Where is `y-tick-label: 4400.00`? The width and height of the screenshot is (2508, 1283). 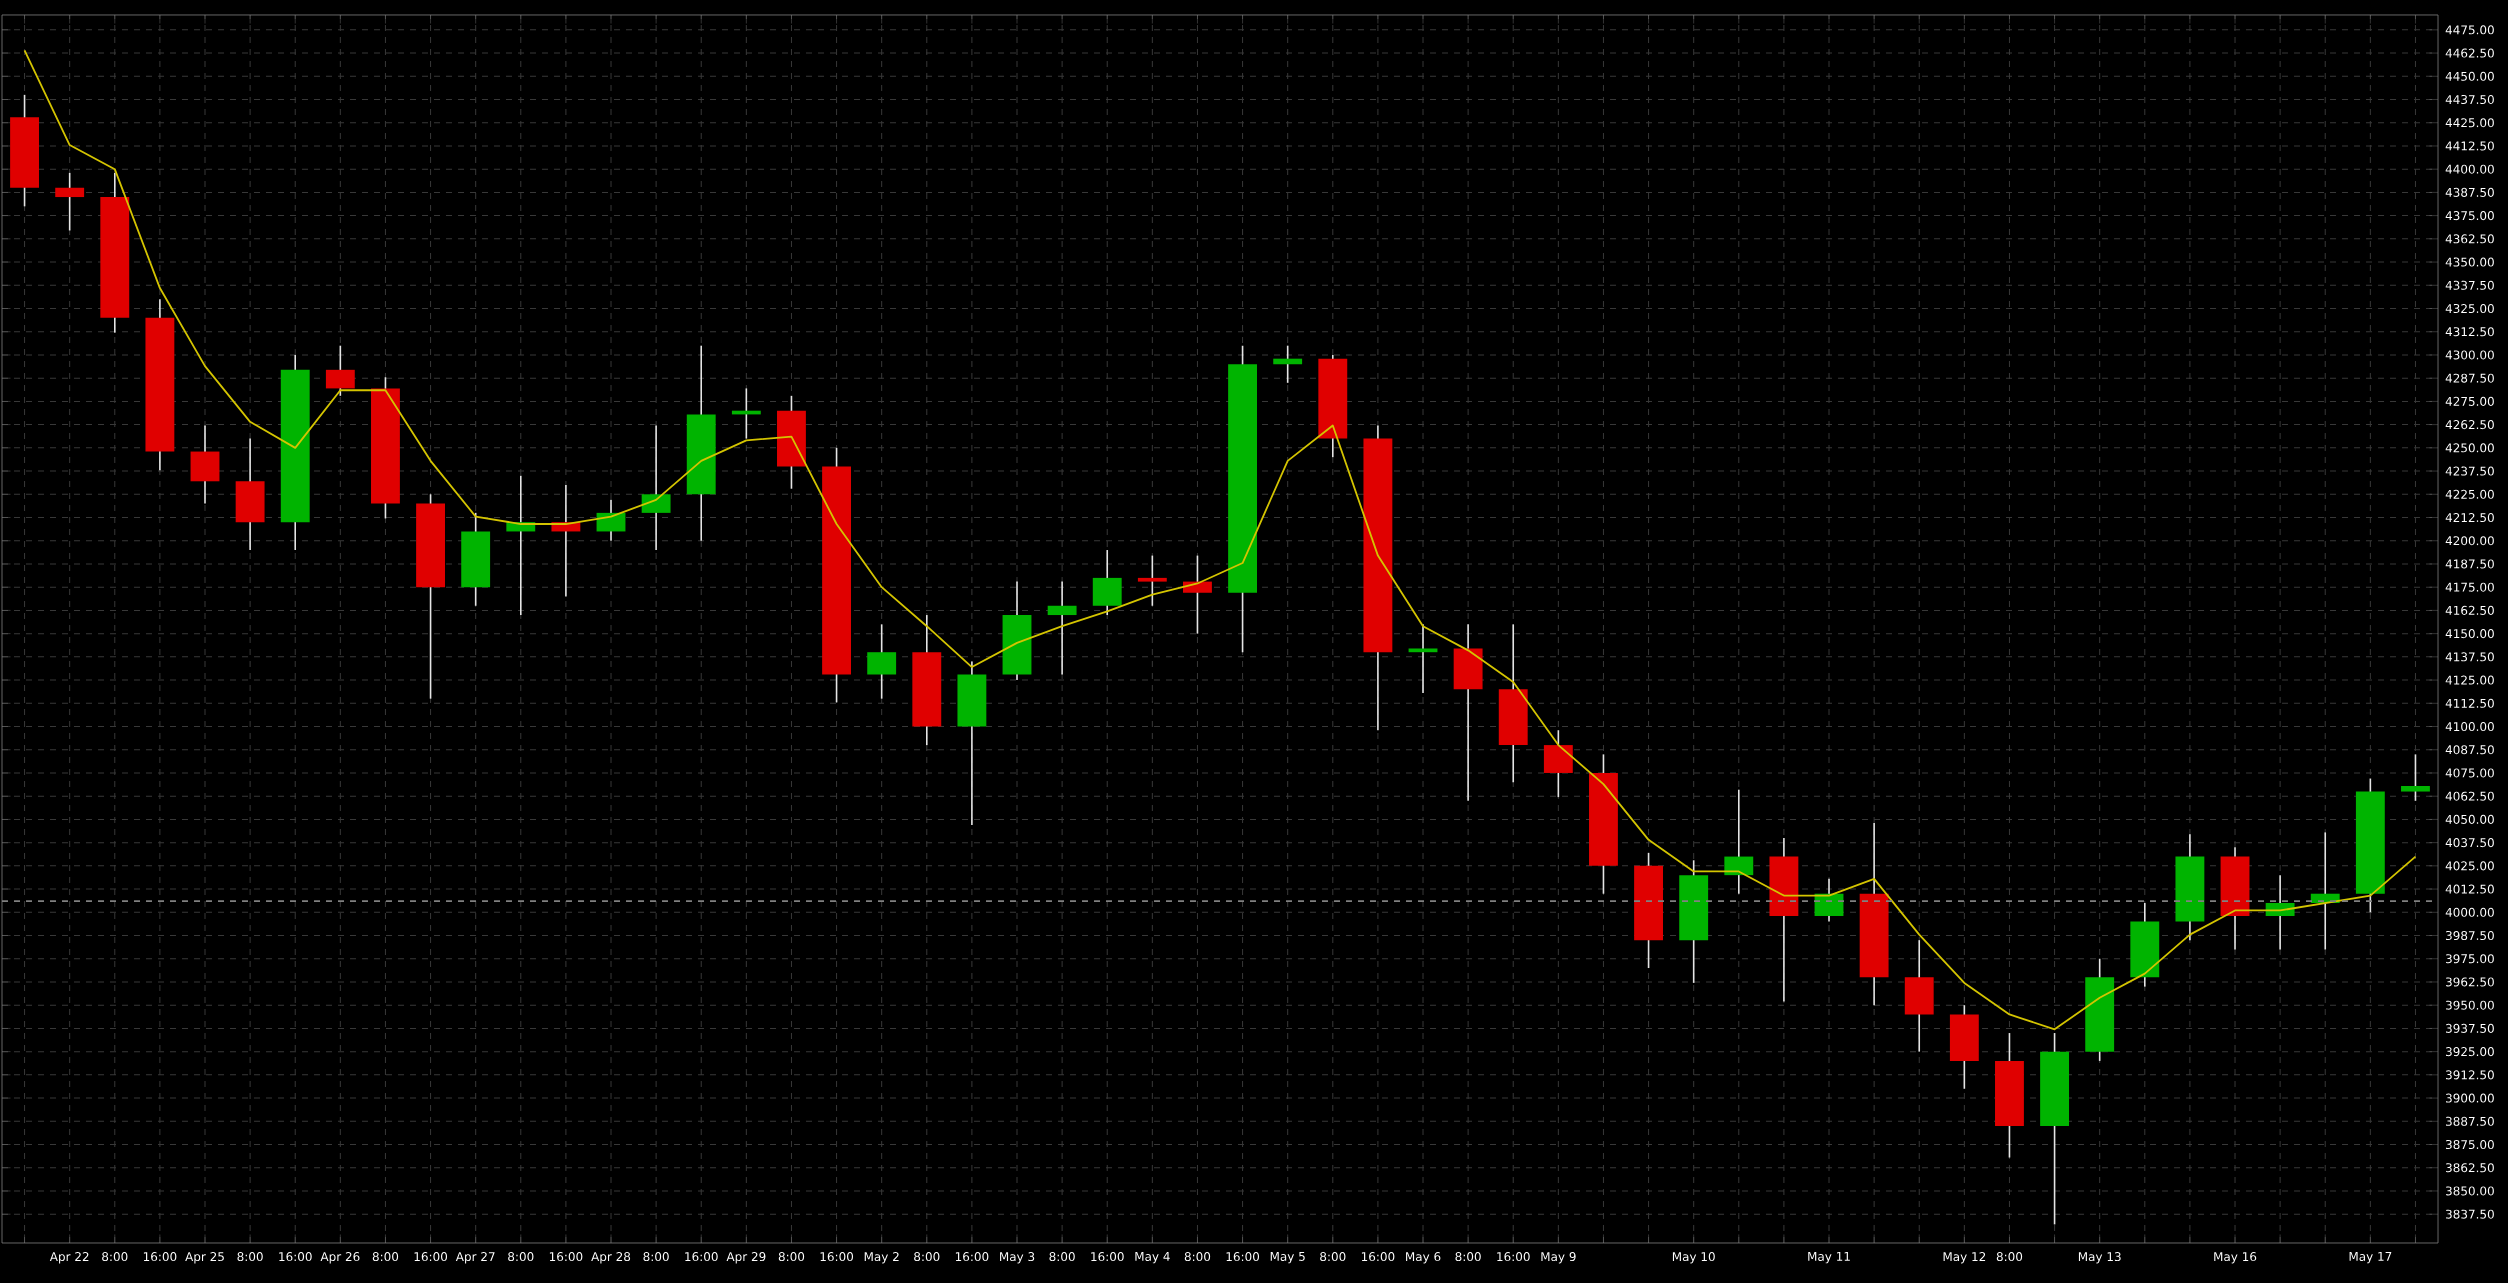 y-tick-label: 4400.00 is located at coordinates (2469, 169).